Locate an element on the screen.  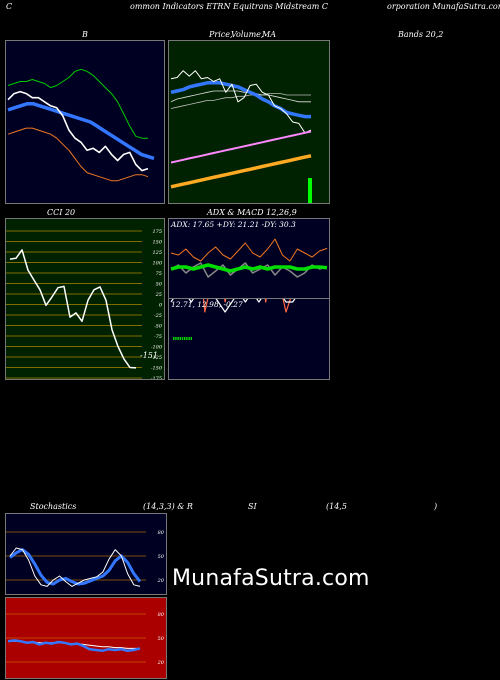
cci-current-value: -151 is located at coordinates (149, 355).